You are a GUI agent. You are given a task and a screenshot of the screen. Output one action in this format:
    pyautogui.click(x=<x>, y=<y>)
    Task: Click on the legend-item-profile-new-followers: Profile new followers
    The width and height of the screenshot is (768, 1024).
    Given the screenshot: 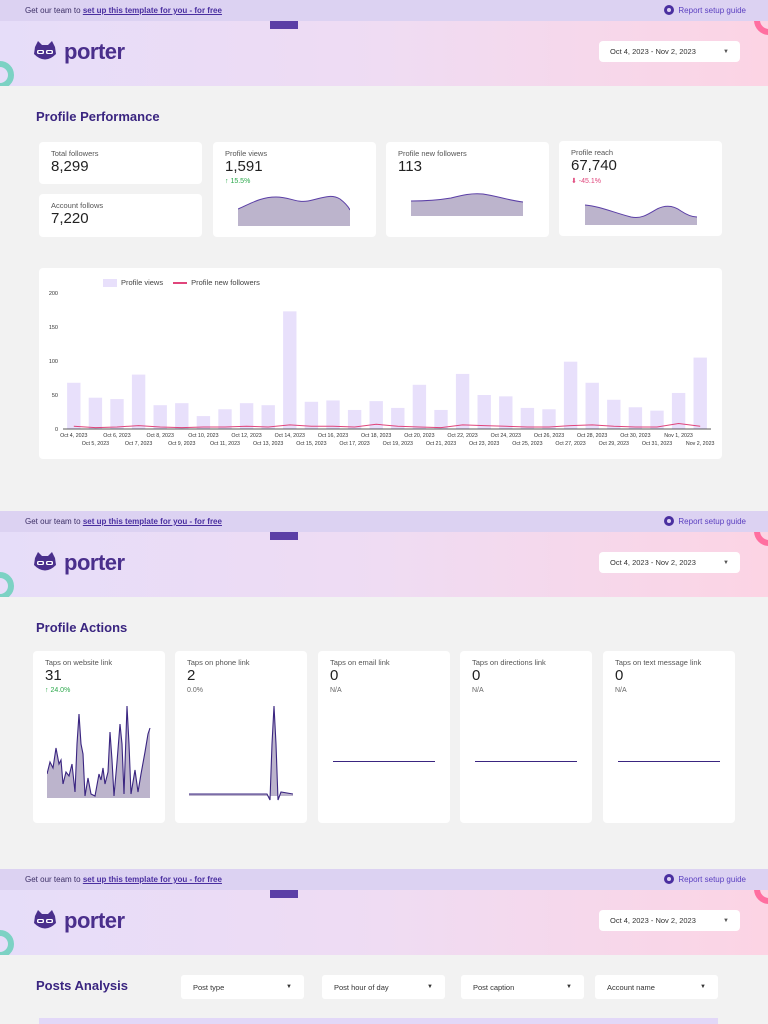 What is the action you would take?
    pyautogui.click(x=216, y=282)
    